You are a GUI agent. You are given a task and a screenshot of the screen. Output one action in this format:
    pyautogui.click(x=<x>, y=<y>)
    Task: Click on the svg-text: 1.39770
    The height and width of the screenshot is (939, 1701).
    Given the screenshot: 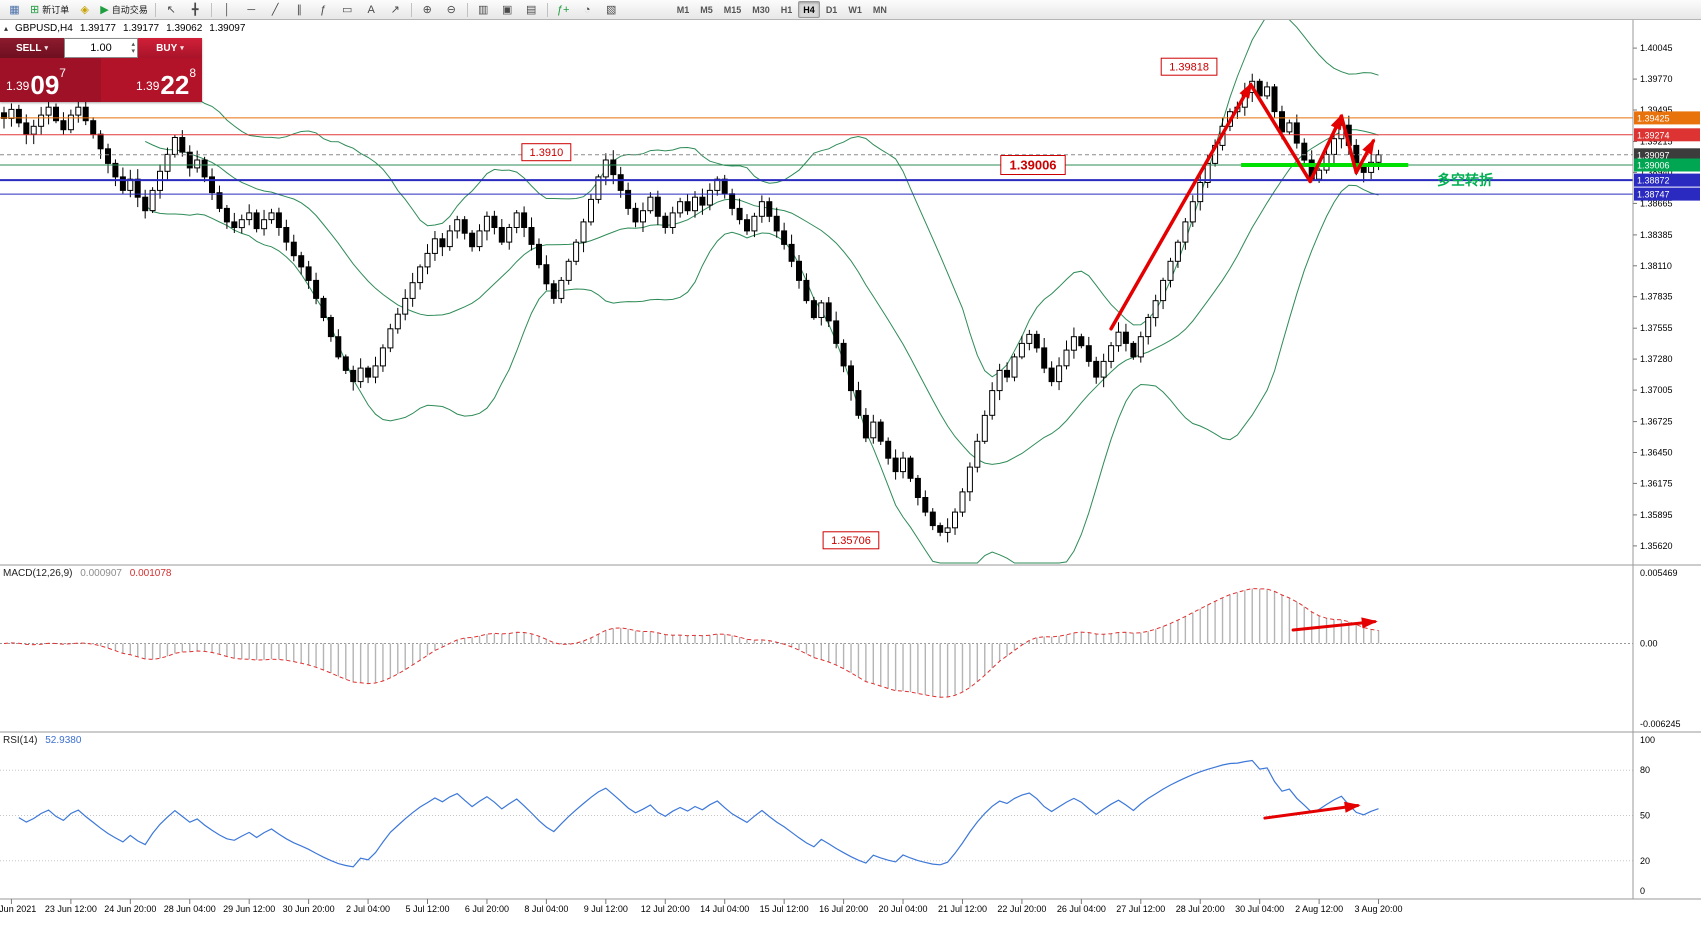 What is the action you would take?
    pyautogui.click(x=1656, y=79)
    